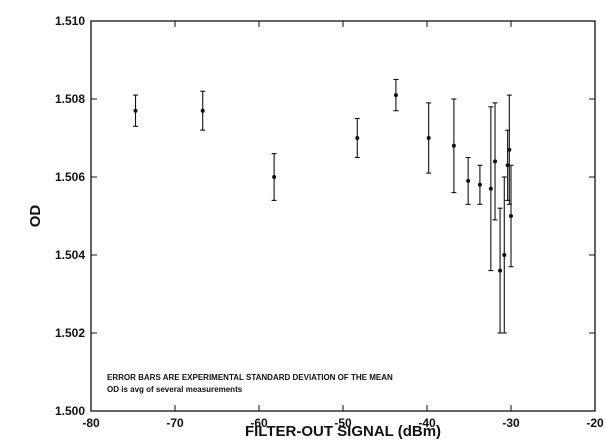  I want to click on x-tick-label: -20, so click(595, 423).